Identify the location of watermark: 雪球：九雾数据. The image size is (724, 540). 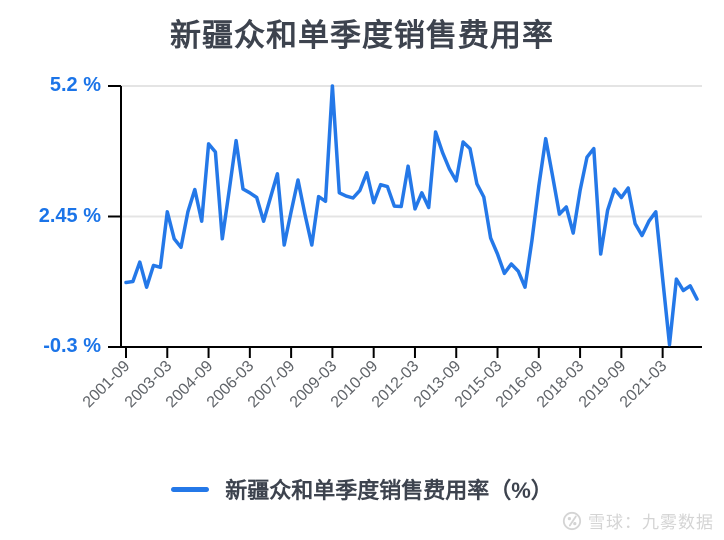
(638, 520).